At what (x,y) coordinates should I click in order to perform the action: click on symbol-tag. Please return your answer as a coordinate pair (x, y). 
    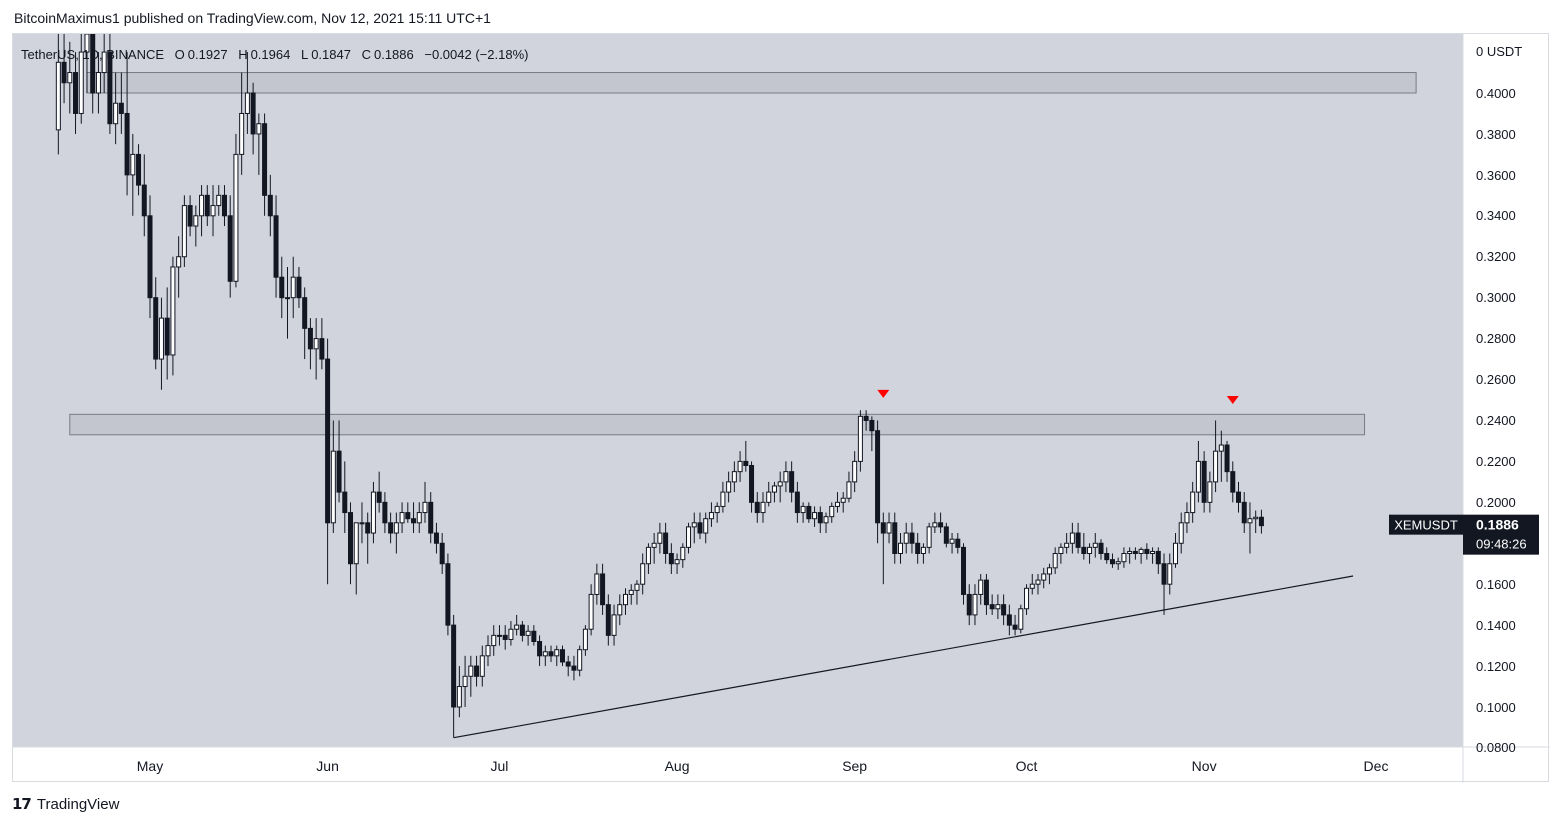
    Looking at the image, I should click on (1426, 524).